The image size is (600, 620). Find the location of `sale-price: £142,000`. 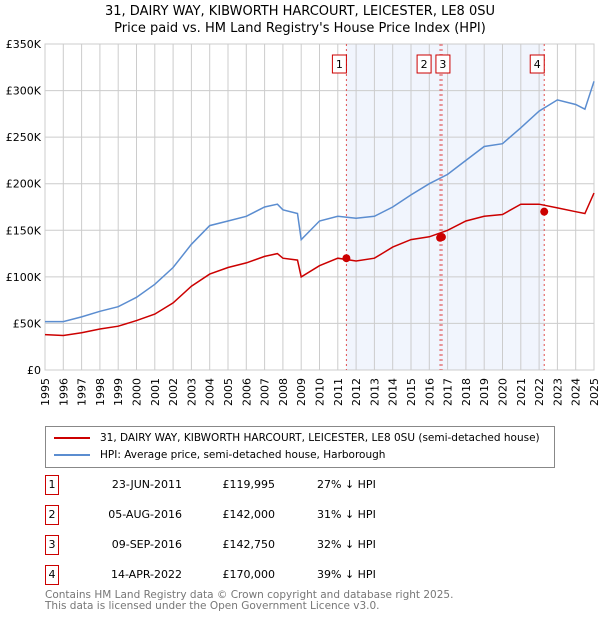

sale-price: £142,000 is located at coordinates (249, 514).